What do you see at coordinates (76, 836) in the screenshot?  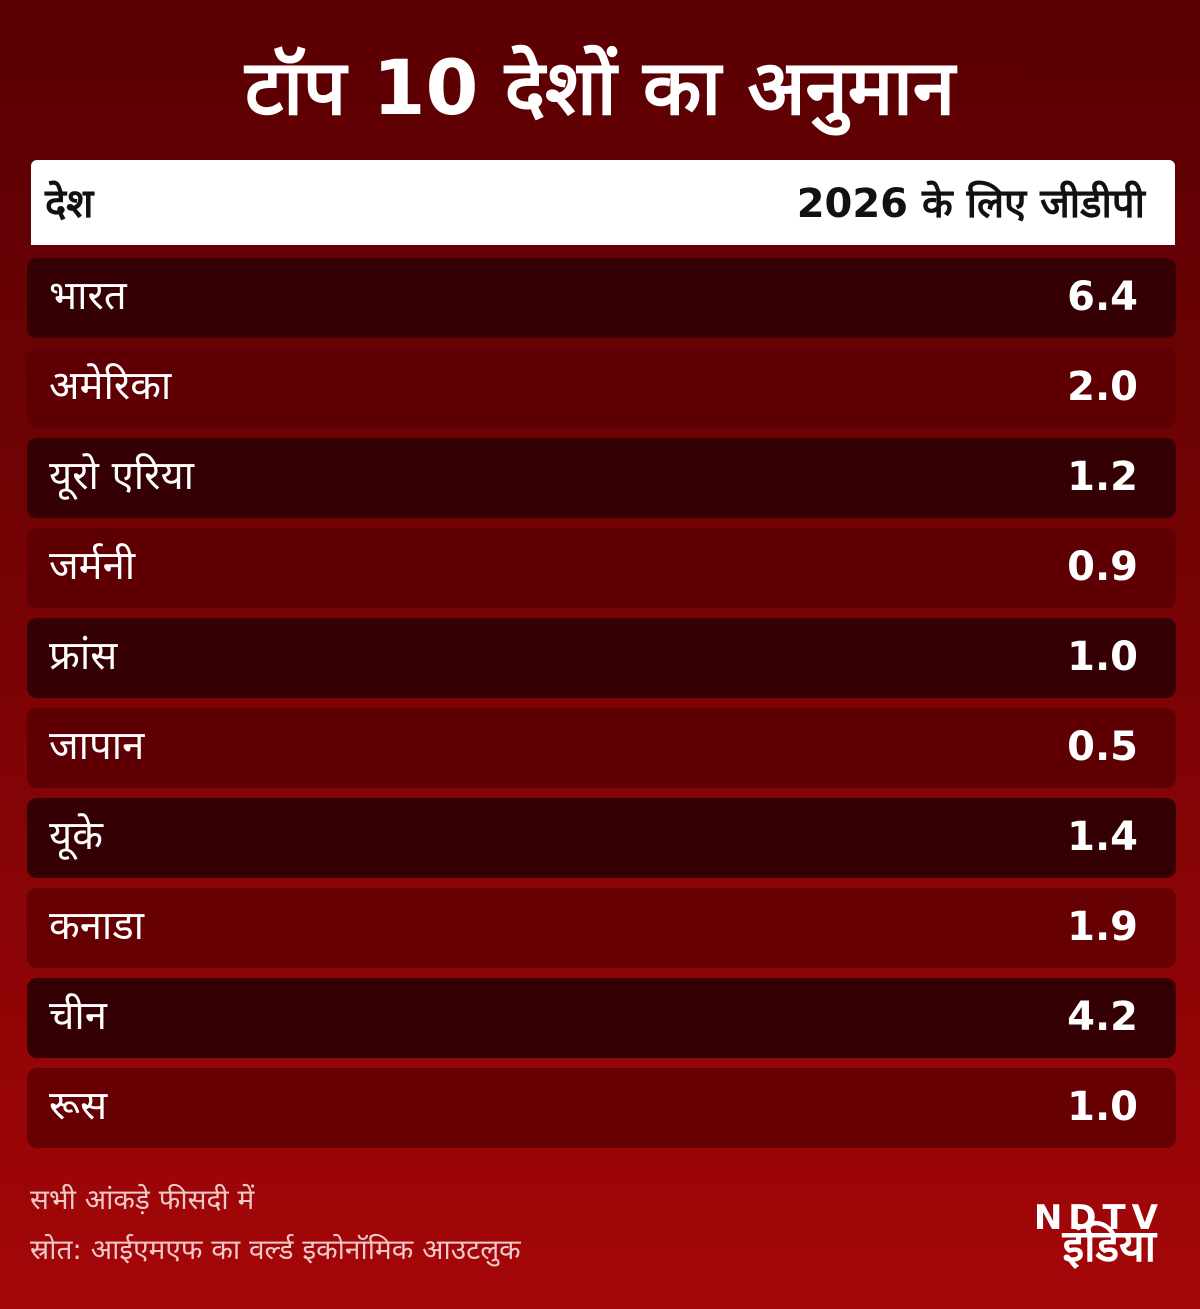 I see `country-name: यूके` at bounding box center [76, 836].